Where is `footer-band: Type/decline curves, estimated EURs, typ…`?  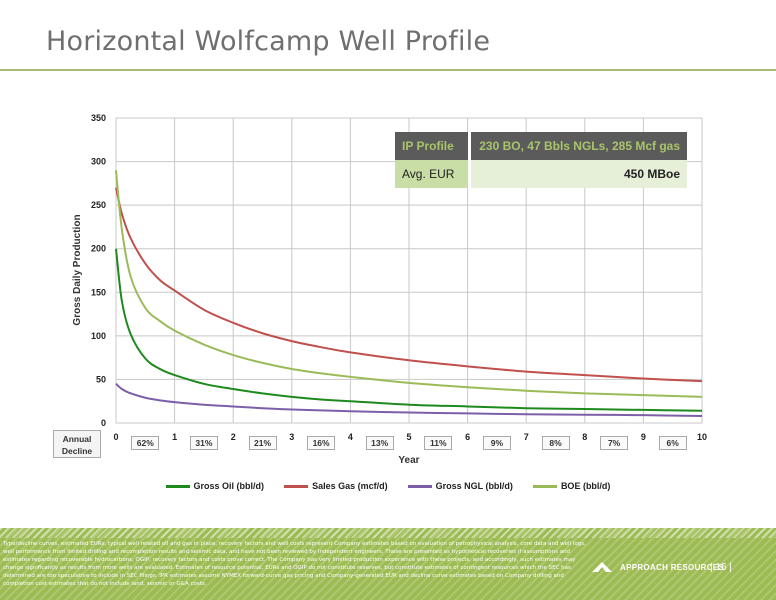
footer-band: Type/decline curves, estimated EURs, typ… is located at coordinates (388, 564).